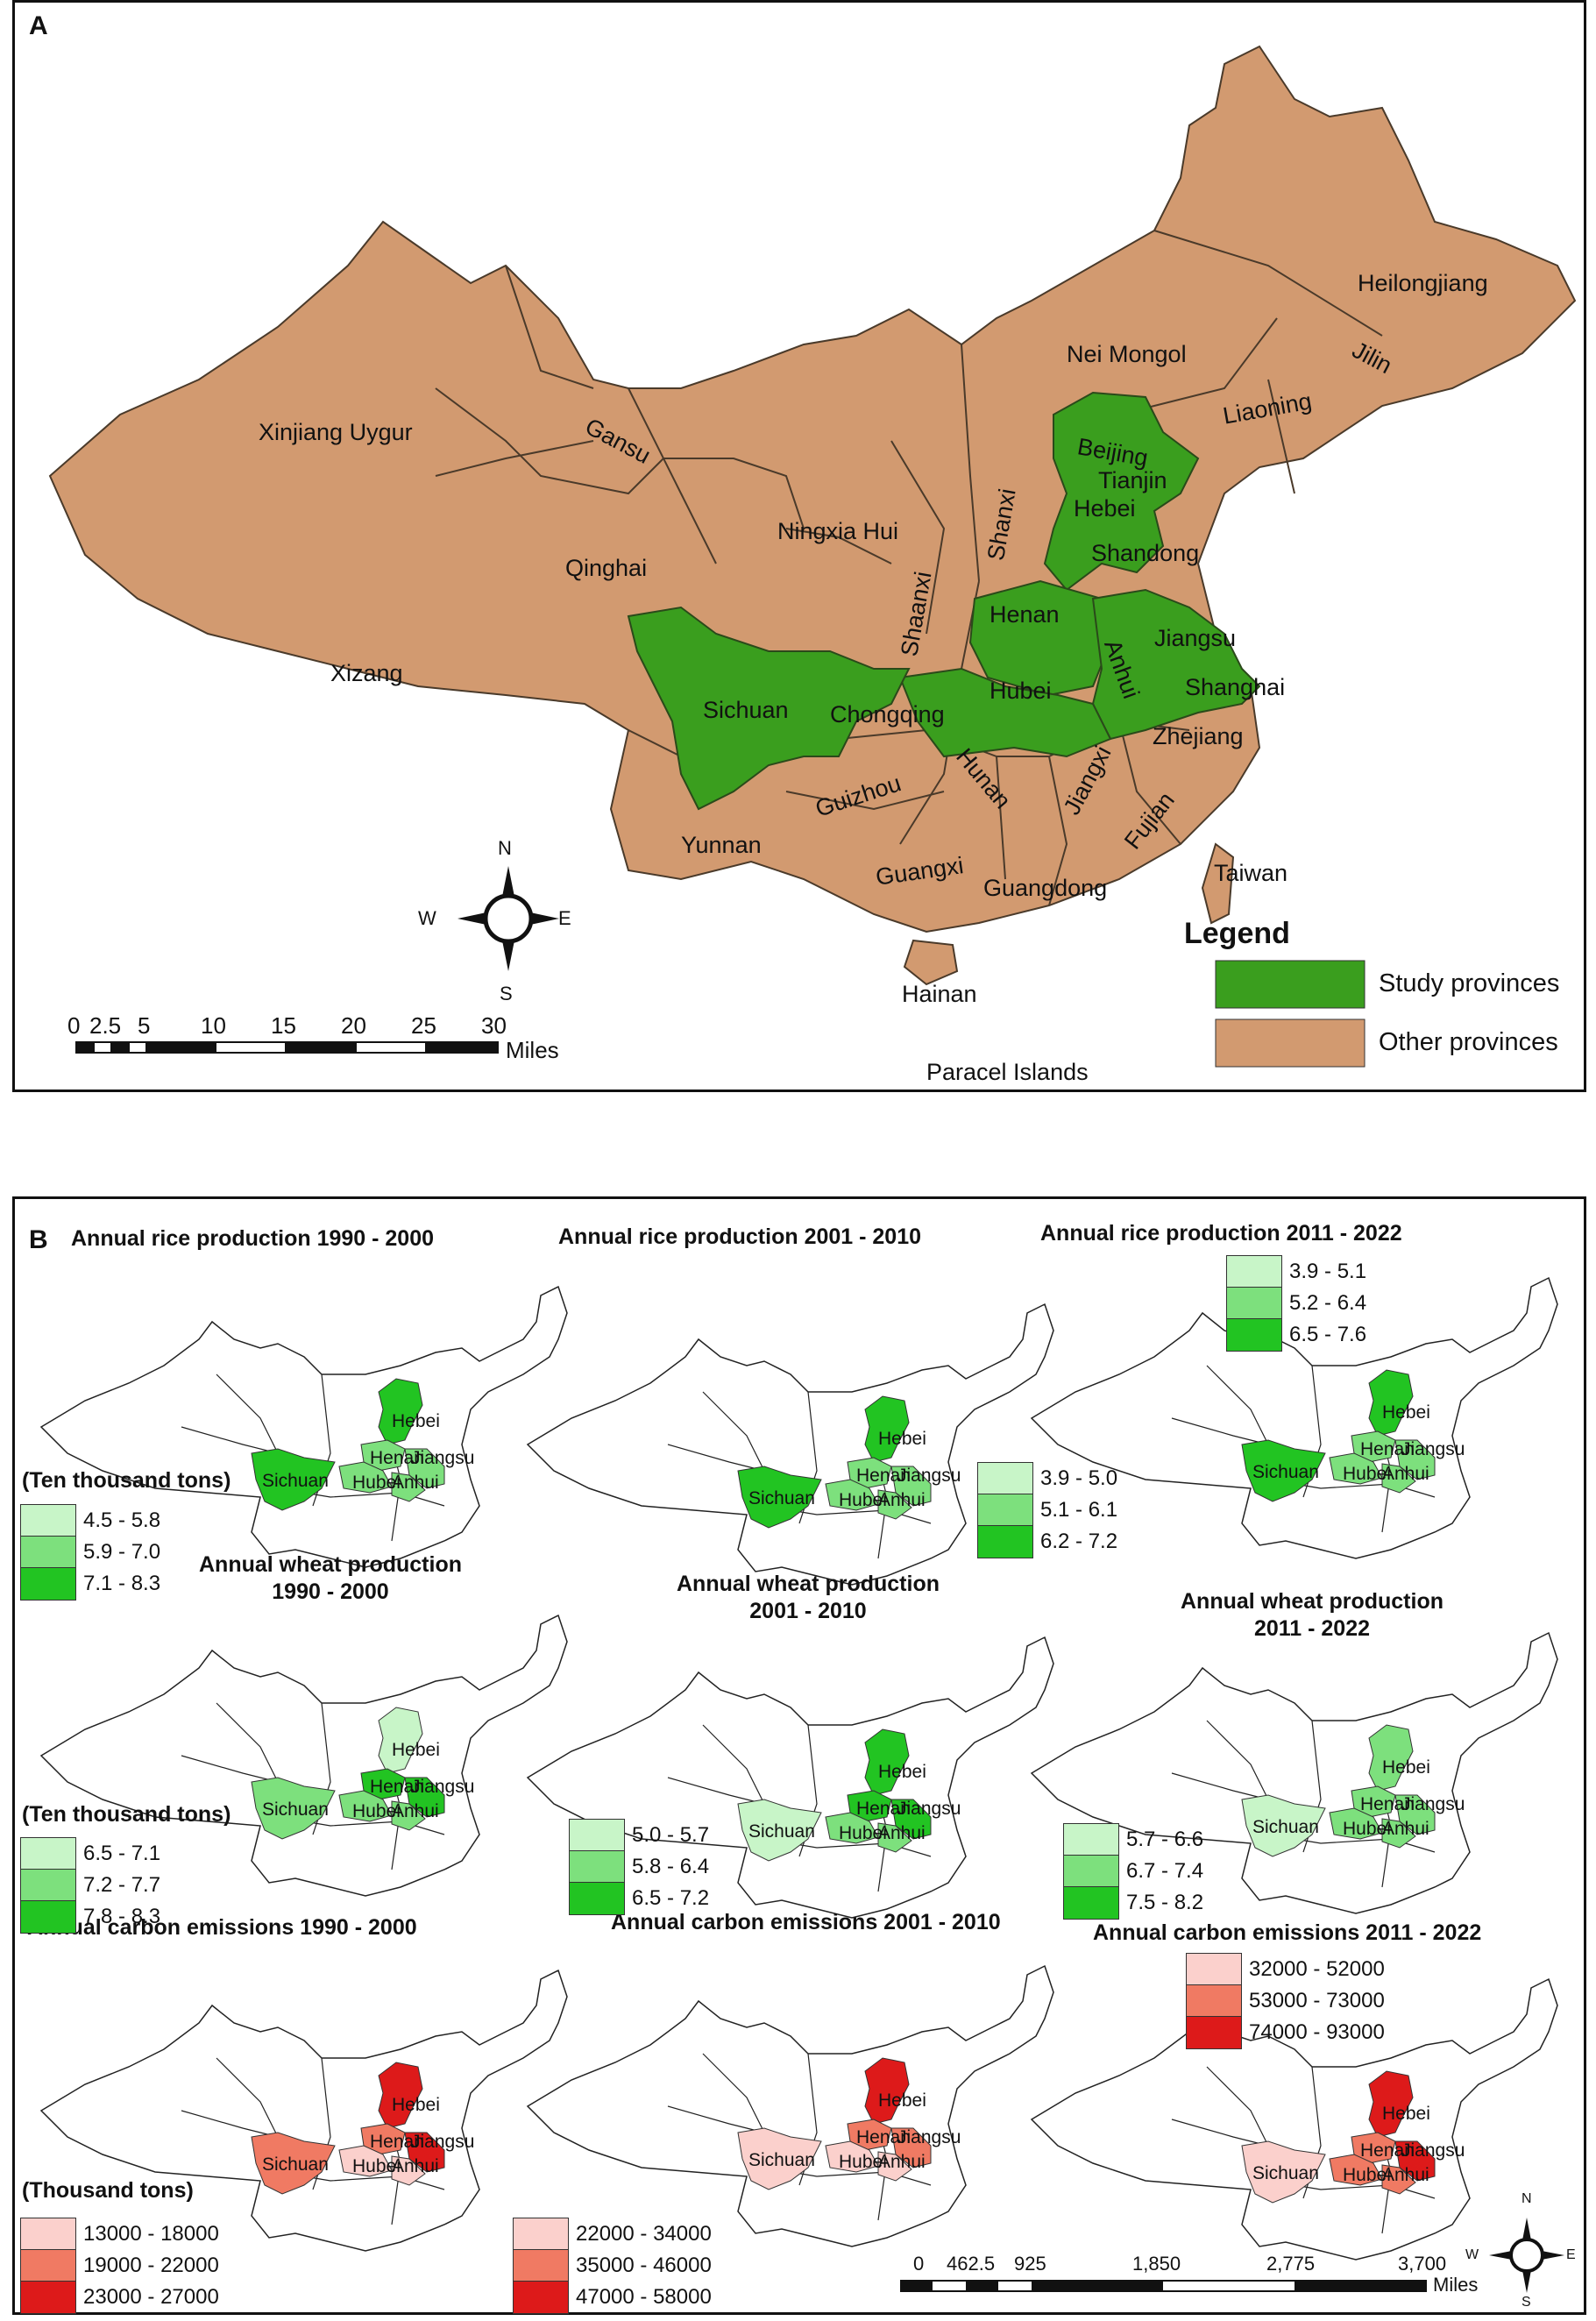 The height and width of the screenshot is (2321, 1596). Describe the element at coordinates (1472, 2254) in the screenshot. I see `compass-w-label: W` at that location.